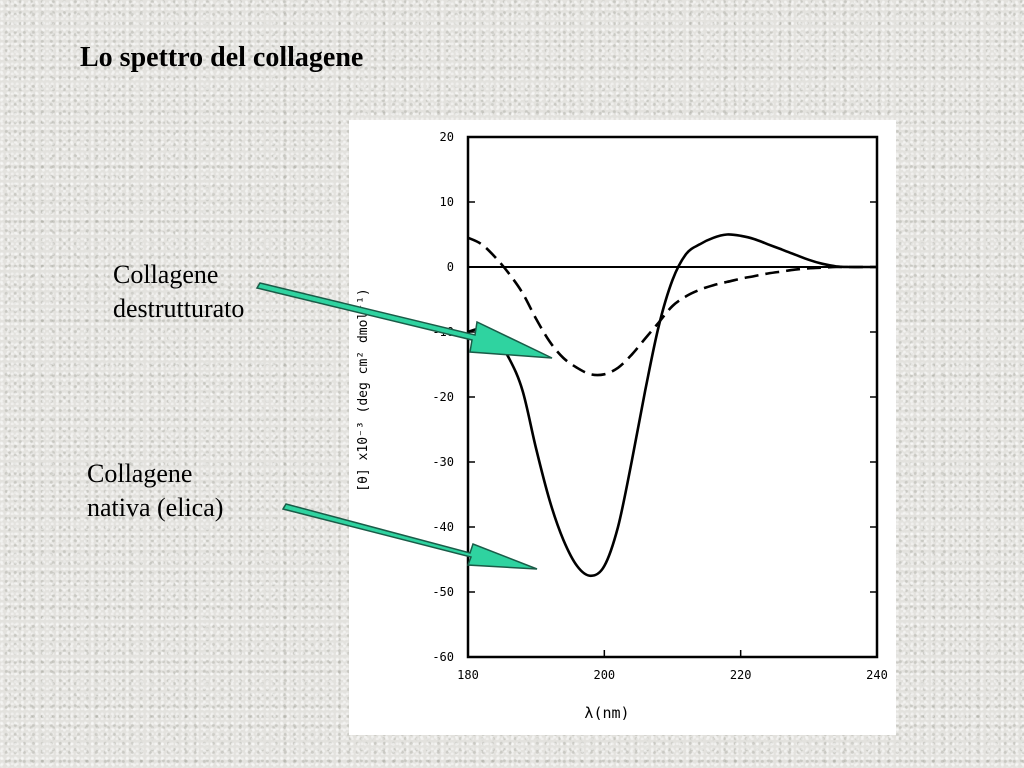 This screenshot has width=1024, height=768. What do you see at coordinates (155, 507) in the screenshot?
I see `callout-nativa-line2: nativa (elica)` at bounding box center [155, 507].